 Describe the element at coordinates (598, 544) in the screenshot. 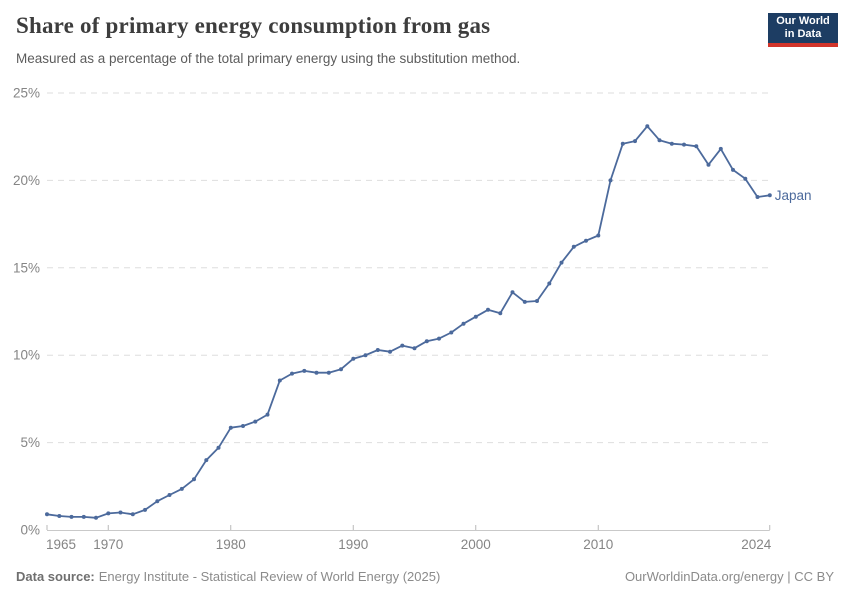

I see `x-axis-tick-label: 2010` at that location.